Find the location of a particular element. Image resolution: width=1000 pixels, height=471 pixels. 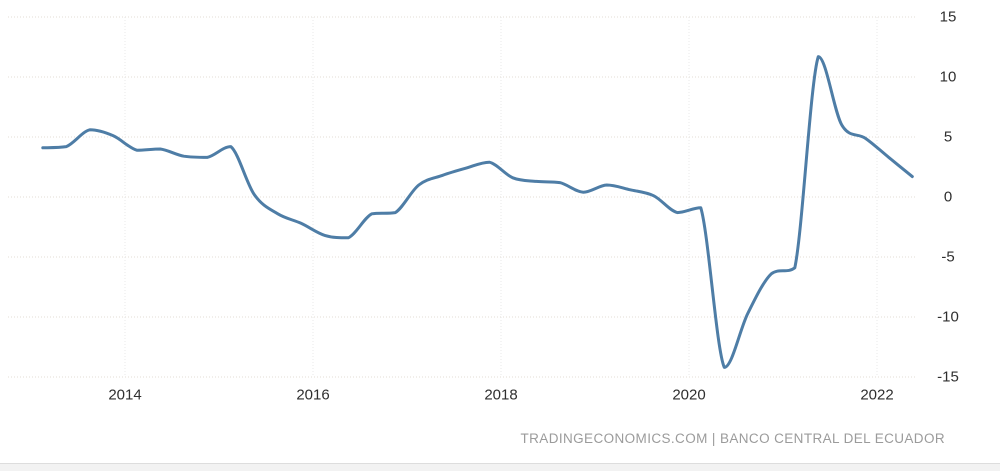

y-axis-tick-label: 10 is located at coordinates (948, 77).